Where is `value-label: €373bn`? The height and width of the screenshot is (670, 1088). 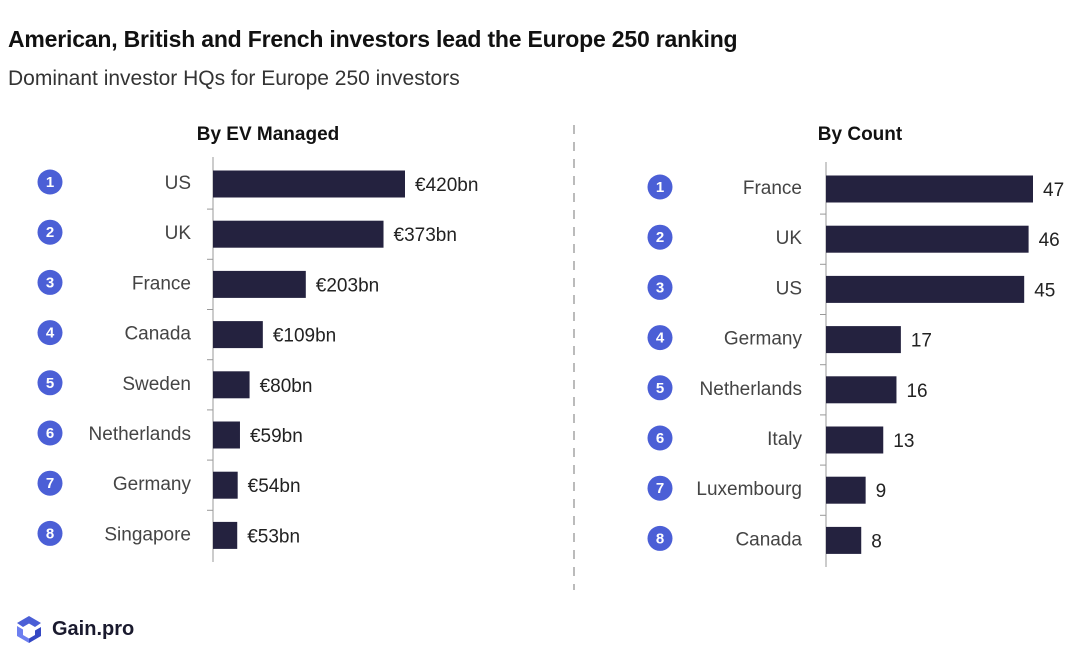
value-label: €373bn is located at coordinates (425, 235).